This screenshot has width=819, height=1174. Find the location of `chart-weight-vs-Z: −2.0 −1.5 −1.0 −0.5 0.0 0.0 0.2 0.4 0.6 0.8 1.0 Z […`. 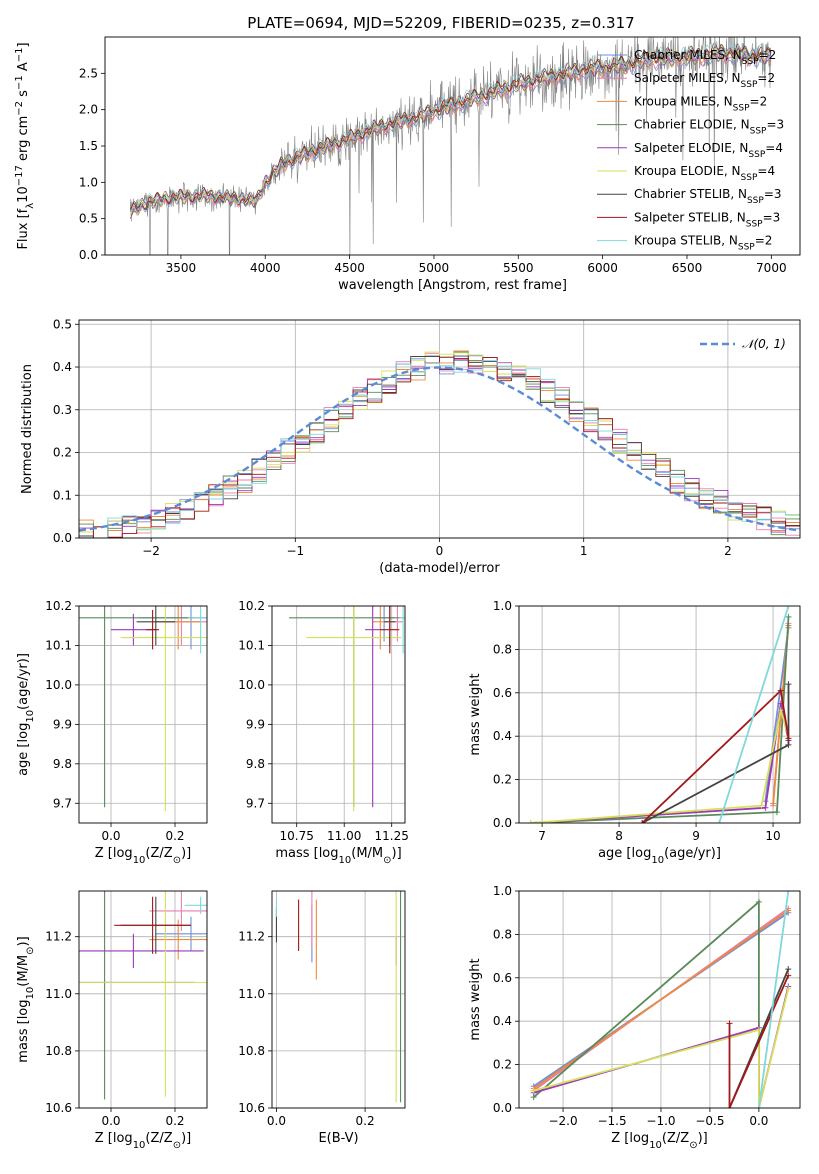

chart-weight-vs-Z: −2.0 −1.5 −1.0 −0.5 0.0 0.0 0.2 0.4 0.6 0.8 1.0 Z [… is located at coordinates (634, 1017).